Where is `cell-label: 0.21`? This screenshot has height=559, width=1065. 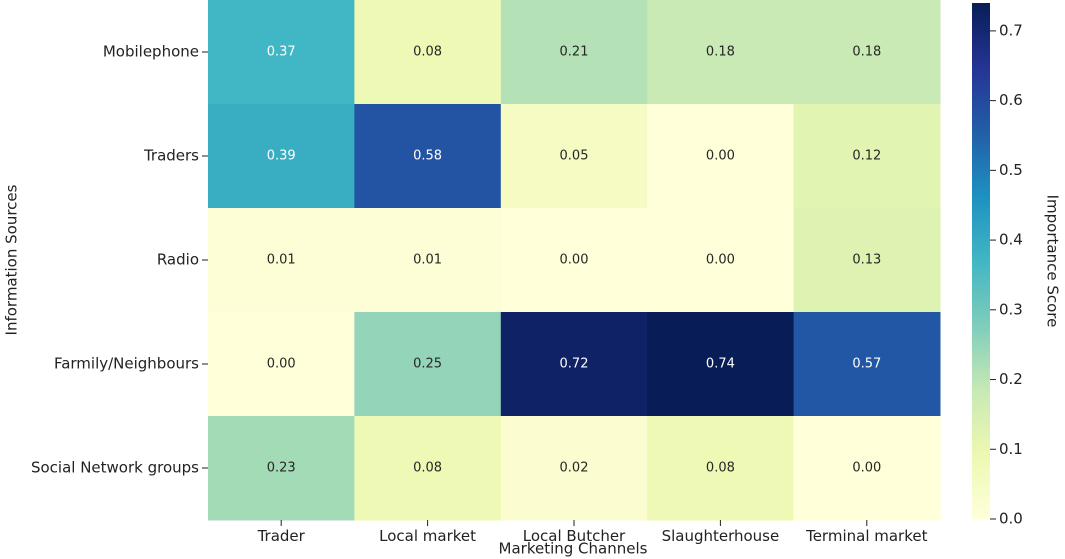 cell-label: 0.21 is located at coordinates (574, 52).